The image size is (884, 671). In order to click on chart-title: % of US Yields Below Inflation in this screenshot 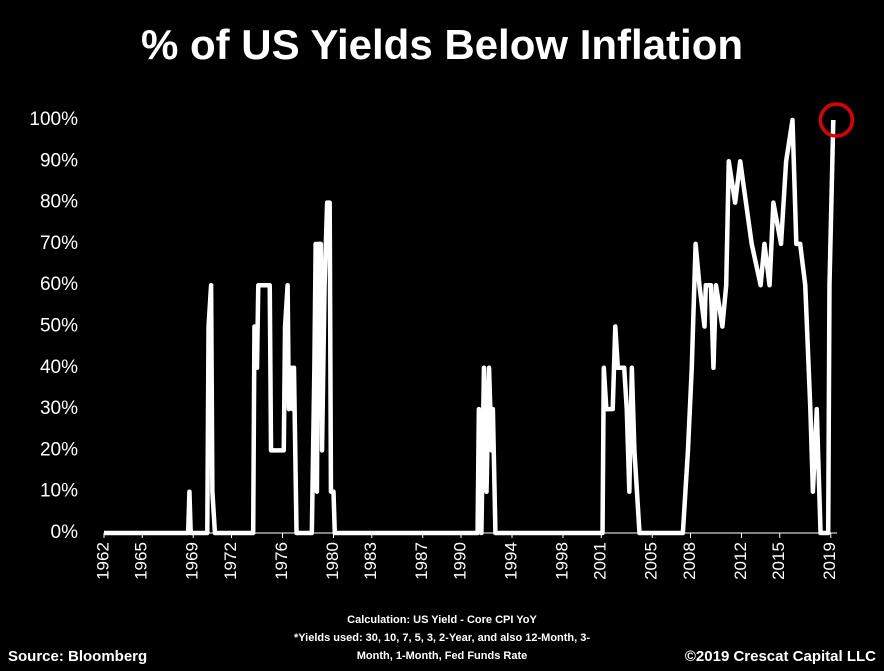, I will do `click(442, 44)`.